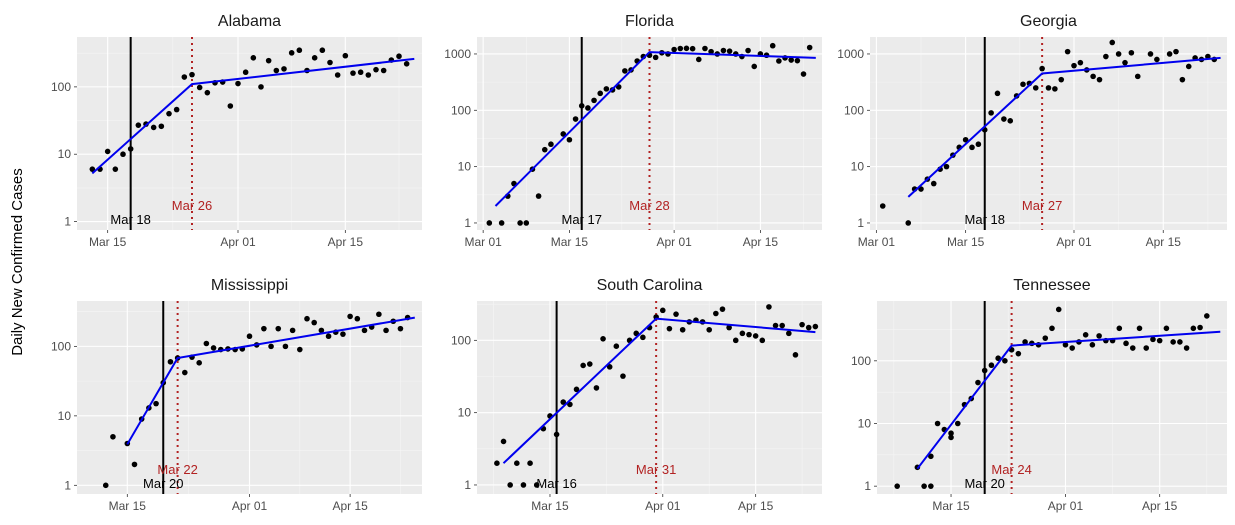  What do you see at coordinates (877, 242) in the screenshot?
I see `x-tick-label: Mar 01` at bounding box center [877, 242].